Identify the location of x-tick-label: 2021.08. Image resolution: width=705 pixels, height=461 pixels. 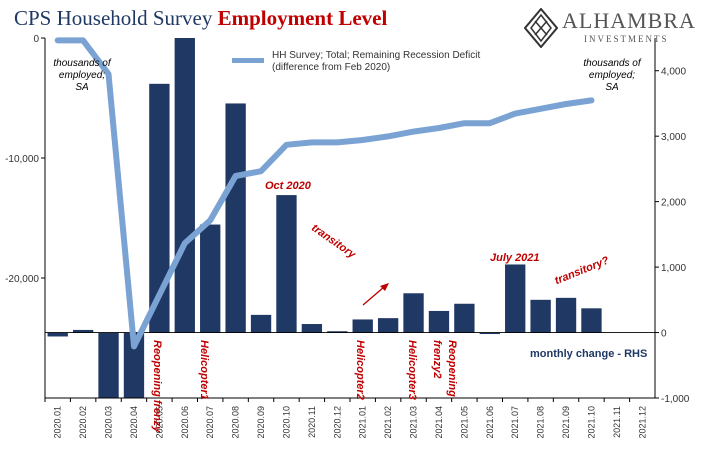
(541, 422).